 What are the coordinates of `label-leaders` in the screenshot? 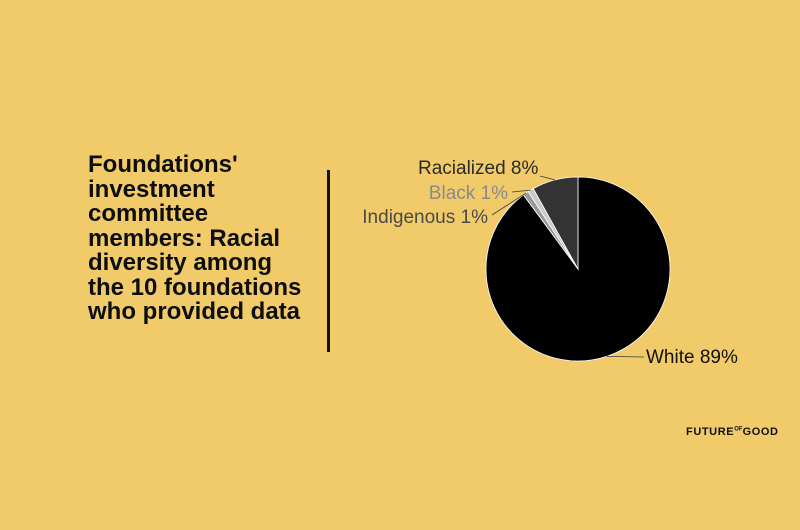 It's located at (568, 266).